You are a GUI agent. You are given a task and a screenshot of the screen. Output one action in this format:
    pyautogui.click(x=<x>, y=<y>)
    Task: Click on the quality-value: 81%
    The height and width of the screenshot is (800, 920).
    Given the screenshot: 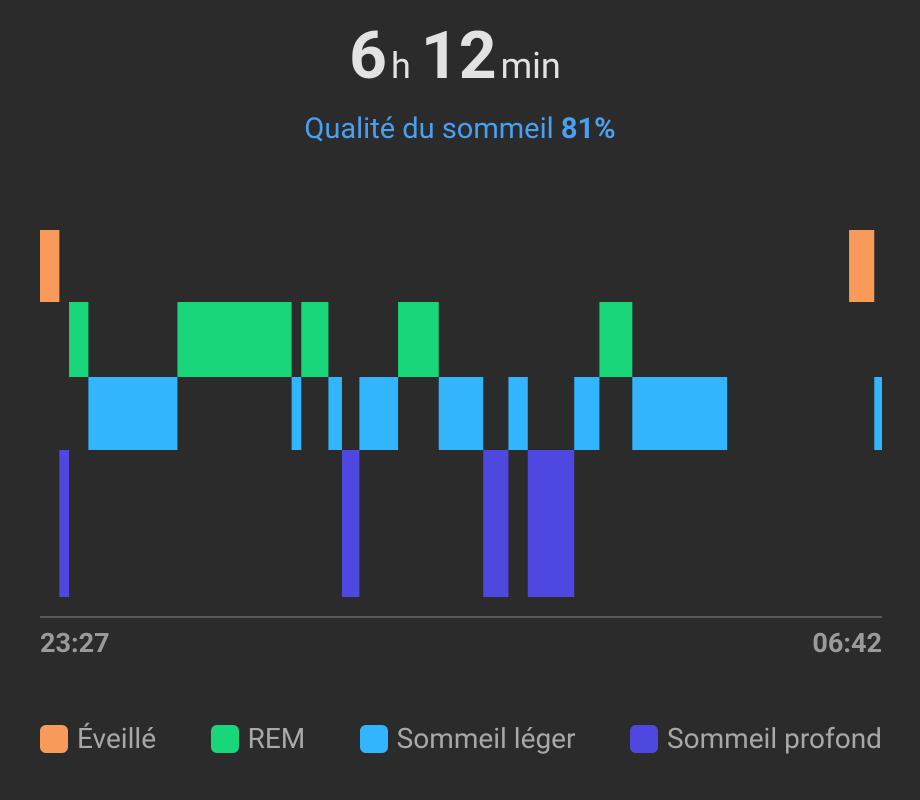 What is the action you would take?
    pyautogui.click(x=588, y=129)
    